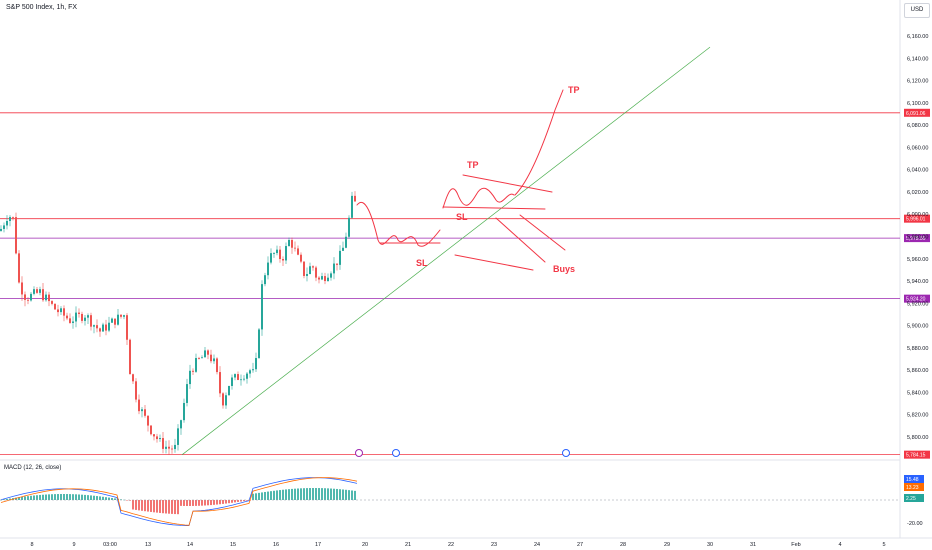 The height and width of the screenshot is (550, 932). Describe the element at coordinates (73, 545) in the screenshot. I see `time-tick-label: 9` at that location.